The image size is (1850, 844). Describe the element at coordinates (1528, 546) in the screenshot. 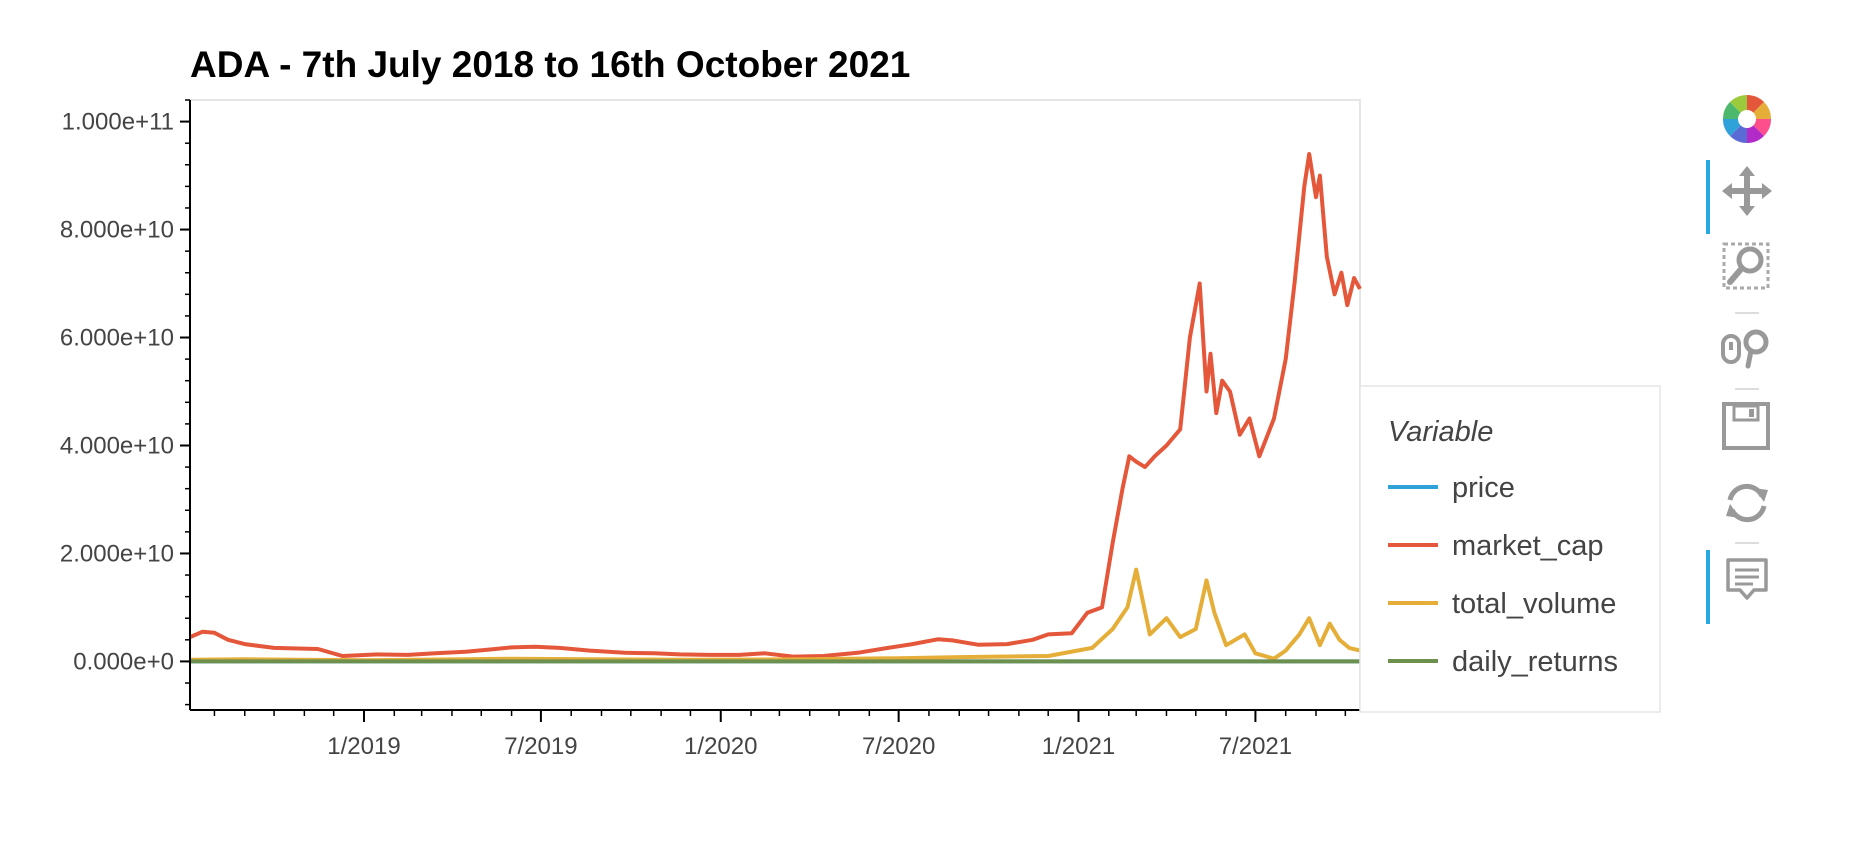

I see `legend-label: market_cap` at that location.